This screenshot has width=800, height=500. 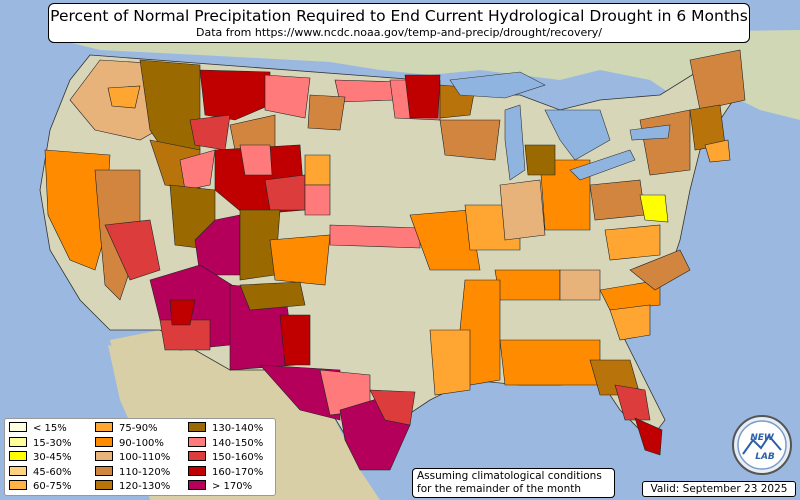 I want to click on legend-item: 75-90%, so click(x=126, y=428).